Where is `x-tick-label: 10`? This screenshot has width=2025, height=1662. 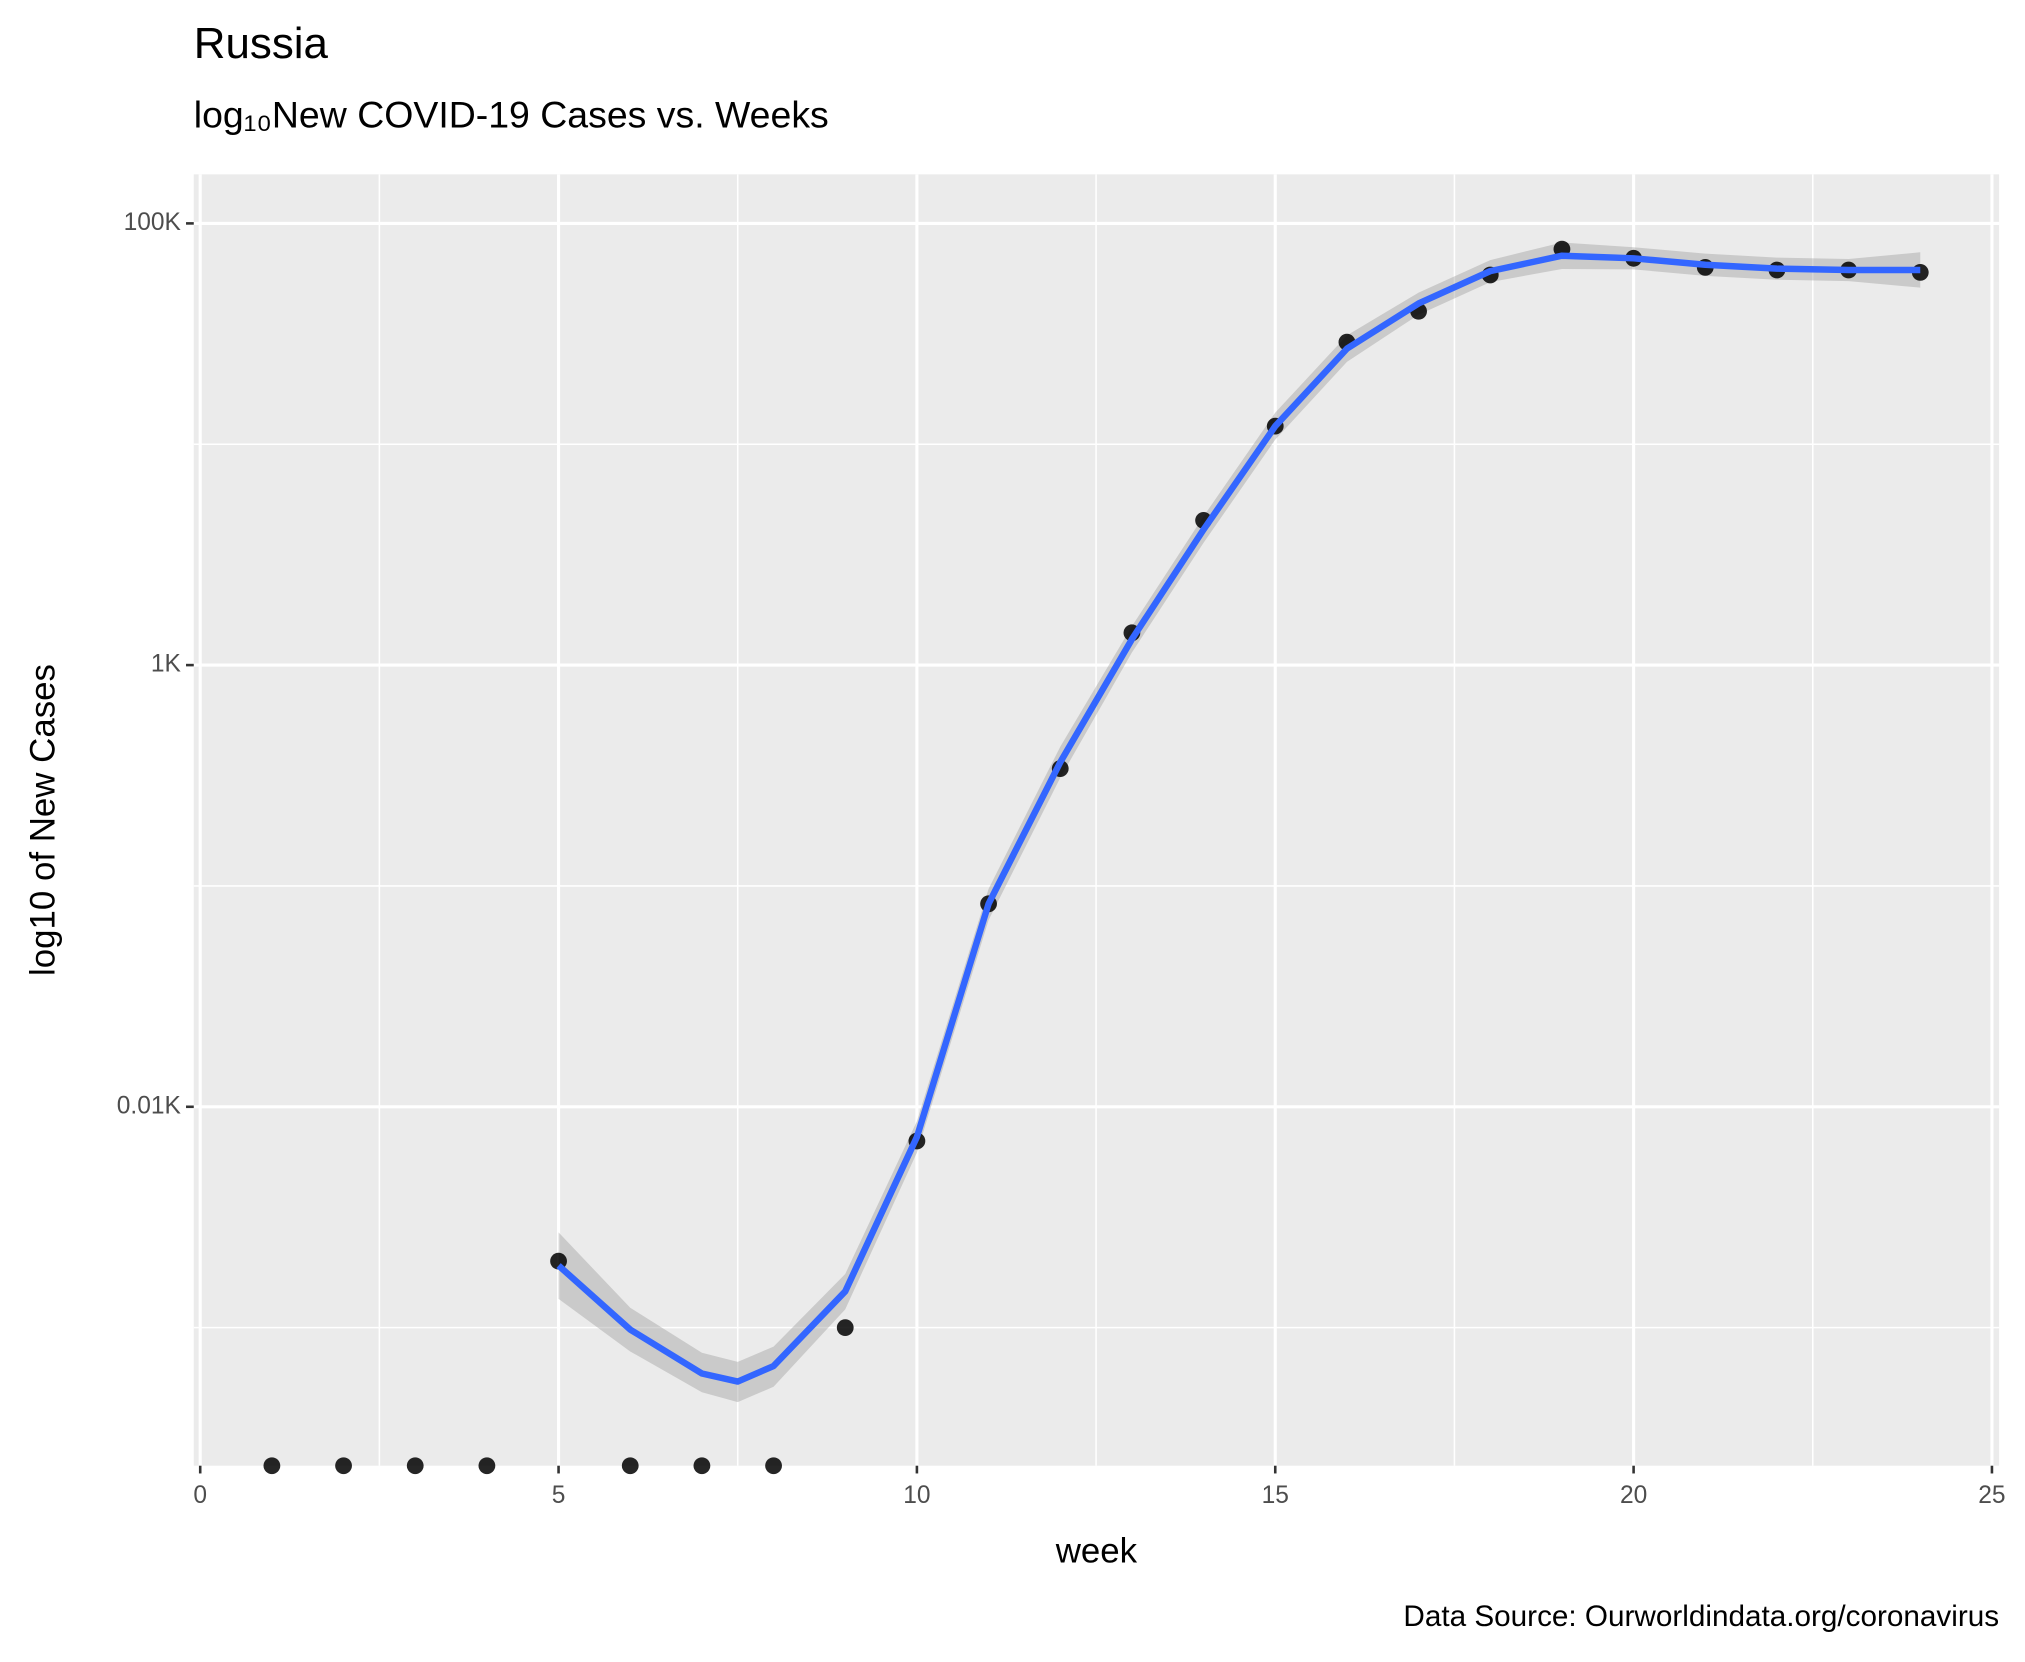 x-tick-label: 10 is located at coordinates (916, 1495).